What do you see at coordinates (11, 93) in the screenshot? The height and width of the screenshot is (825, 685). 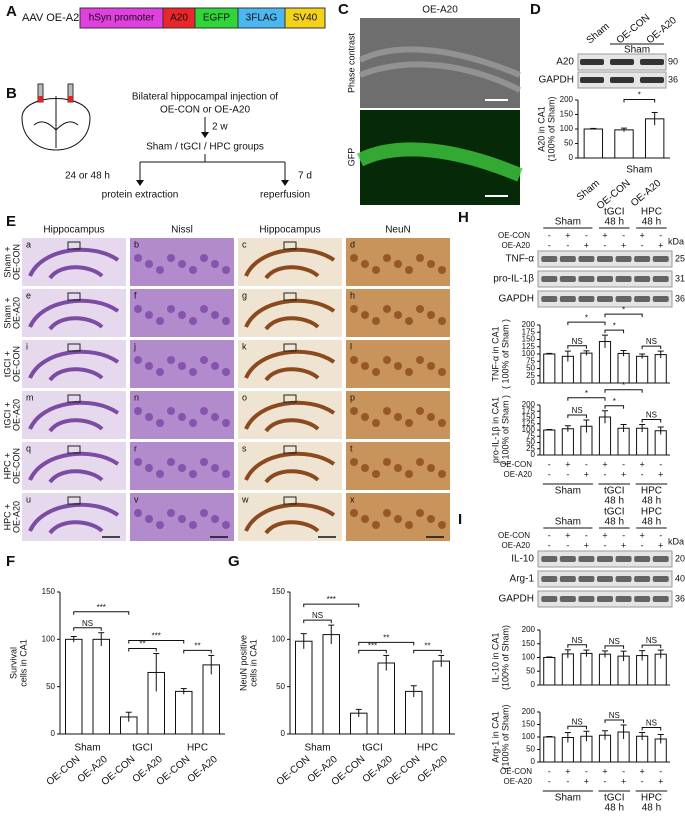 I see `panel-label: B` at bounding box center [11, 93].